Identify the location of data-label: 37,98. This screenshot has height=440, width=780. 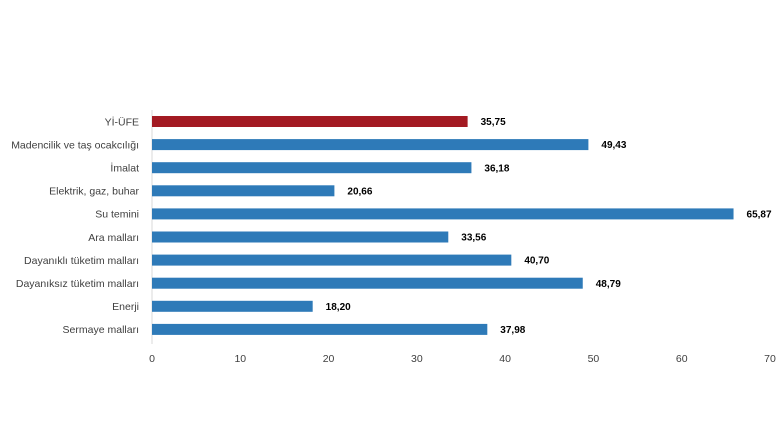
(512, 330).